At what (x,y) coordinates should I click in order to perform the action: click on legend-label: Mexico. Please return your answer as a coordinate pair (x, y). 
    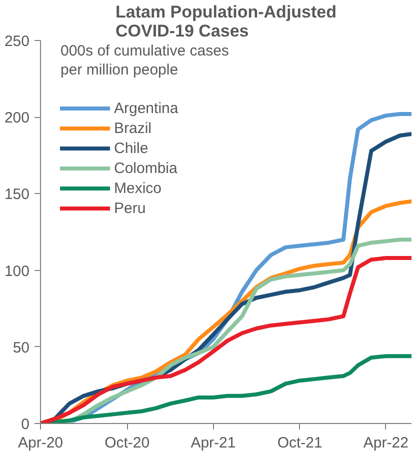
    Looking at the image, I should click on (138, 188).